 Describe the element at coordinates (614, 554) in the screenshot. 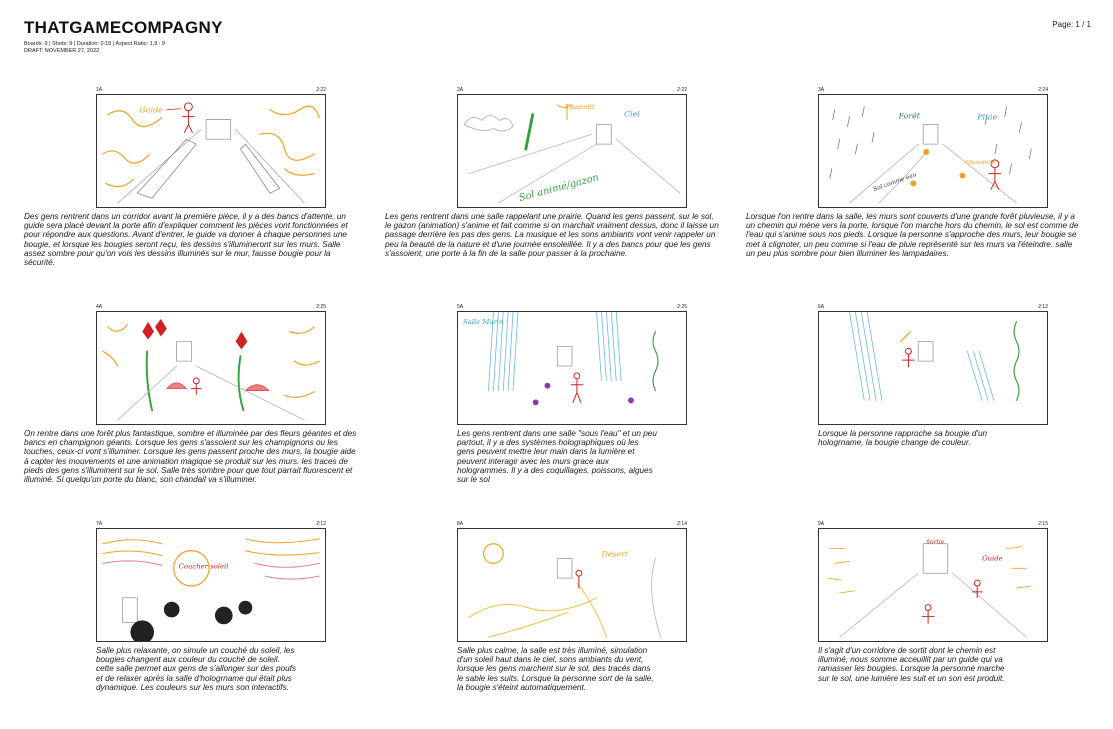

I see `sketch-label: Désert` at that location.